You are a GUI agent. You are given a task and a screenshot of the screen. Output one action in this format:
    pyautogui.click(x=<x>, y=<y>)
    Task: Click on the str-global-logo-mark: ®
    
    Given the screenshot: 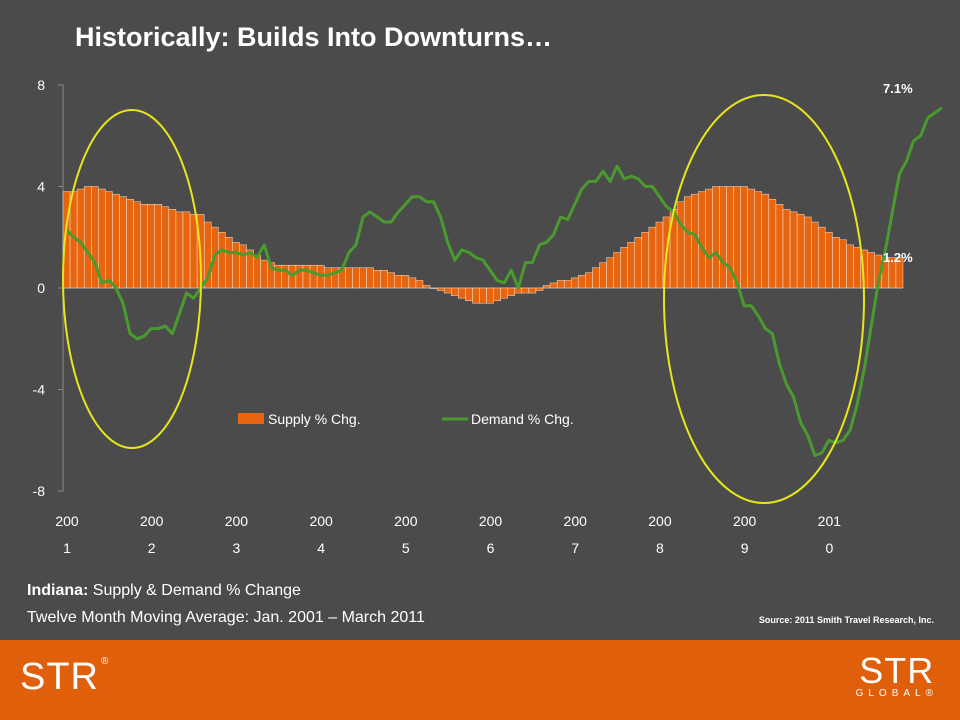 What is the action you would take?
    pyautogui.click(x=931, y=693)
    